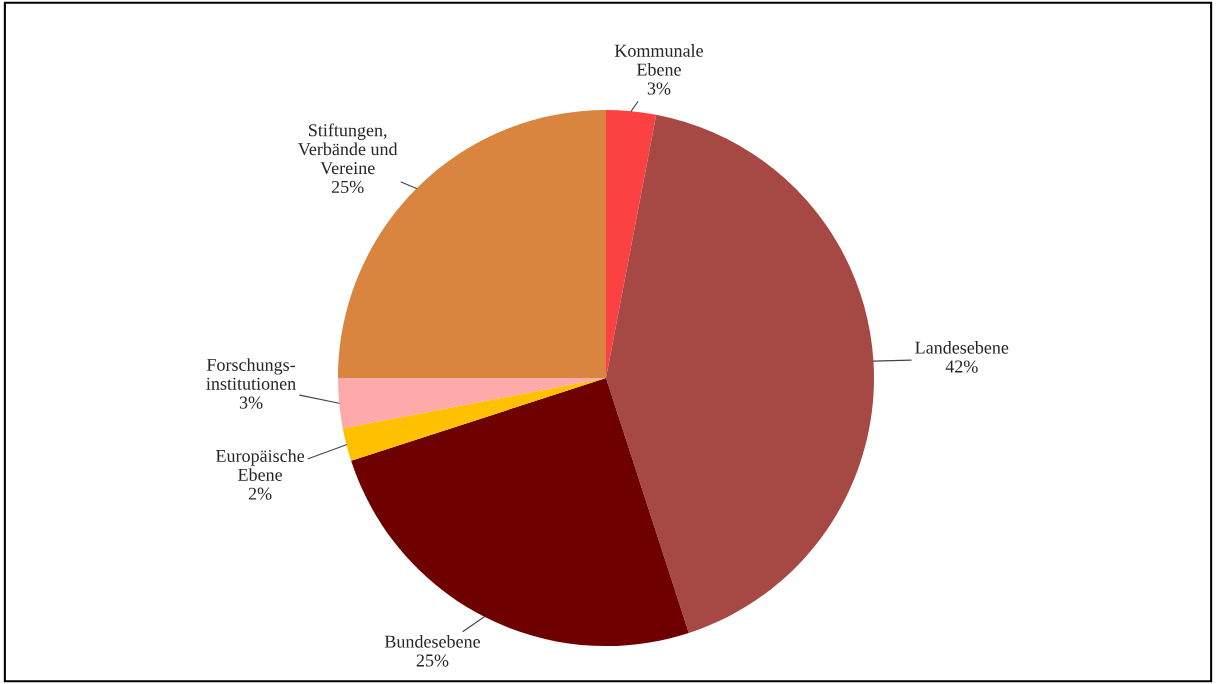 Image resolution: width=1216 pixels, height=684 pixels. I want to click on slice-label: Stiftungen, Verbände und Vereine, so click(348, 149).